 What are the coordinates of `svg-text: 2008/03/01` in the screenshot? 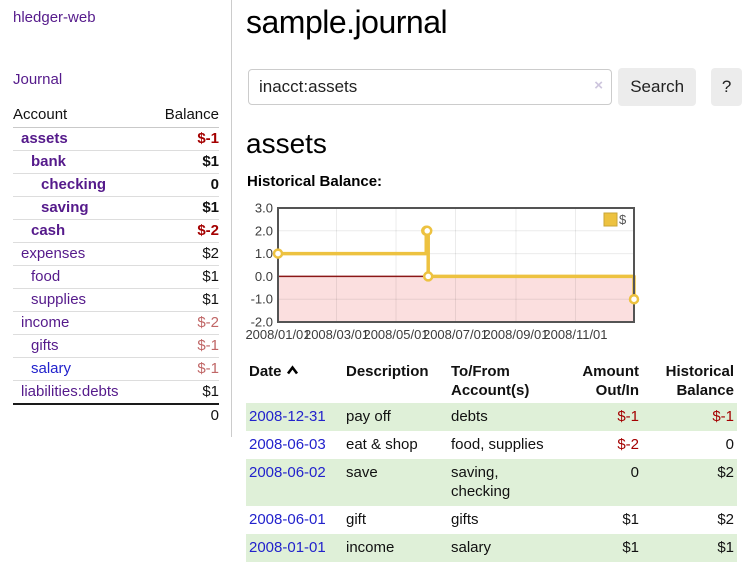 It's located at (336, 334).